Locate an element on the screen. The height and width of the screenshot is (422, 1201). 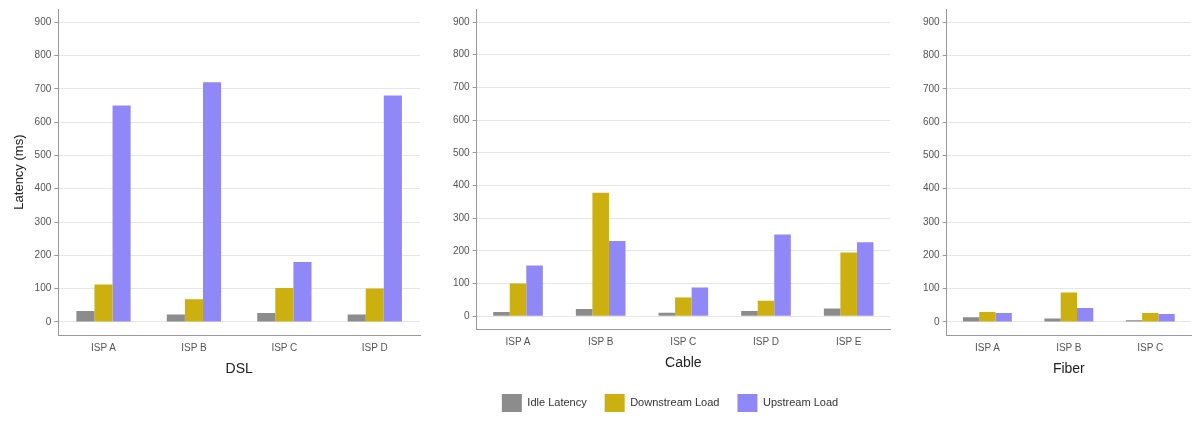
x-axis-title: Fiber is located at coordinates (1069, 368).